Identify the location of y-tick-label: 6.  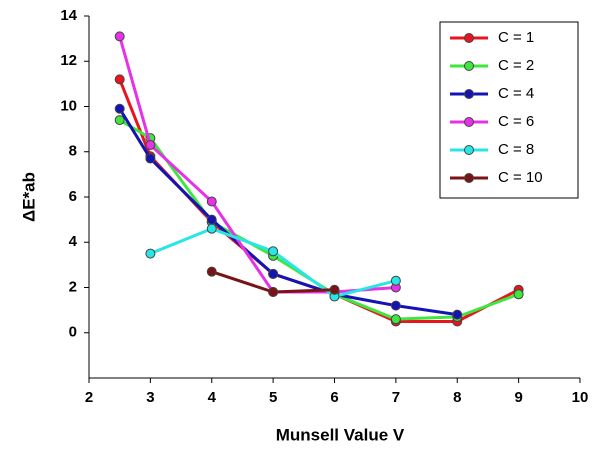
(73, 196).